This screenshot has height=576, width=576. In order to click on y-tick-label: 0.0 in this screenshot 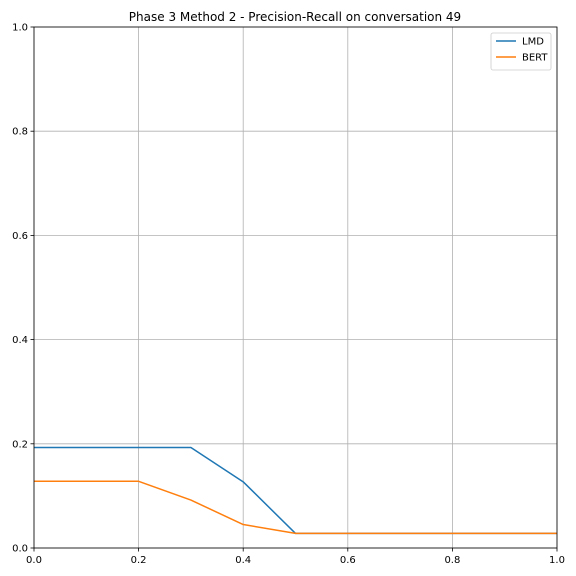, I will do `click(20, 549)`.